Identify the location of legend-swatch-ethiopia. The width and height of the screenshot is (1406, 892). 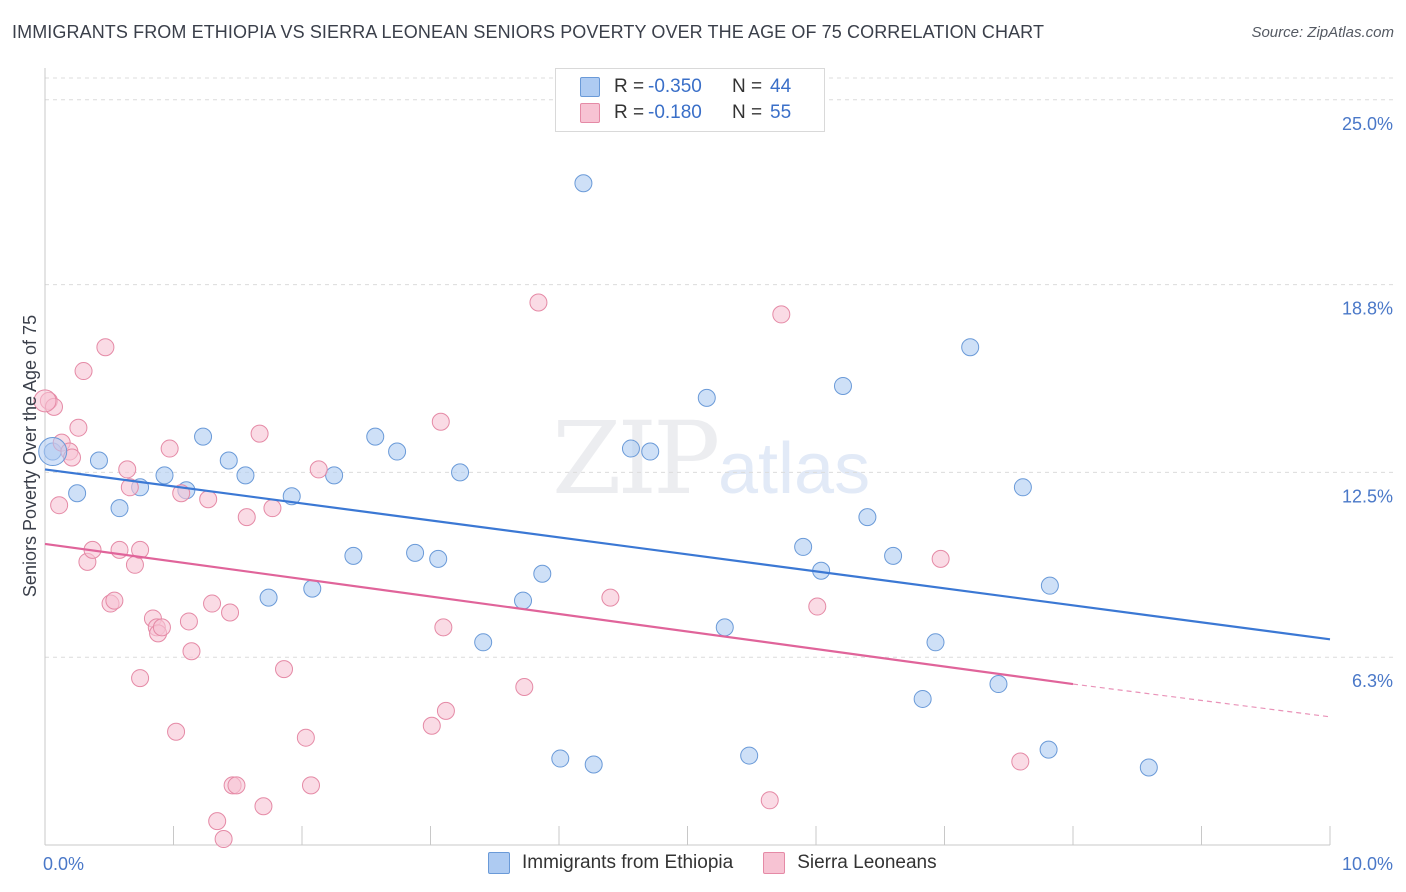
(590, 87).